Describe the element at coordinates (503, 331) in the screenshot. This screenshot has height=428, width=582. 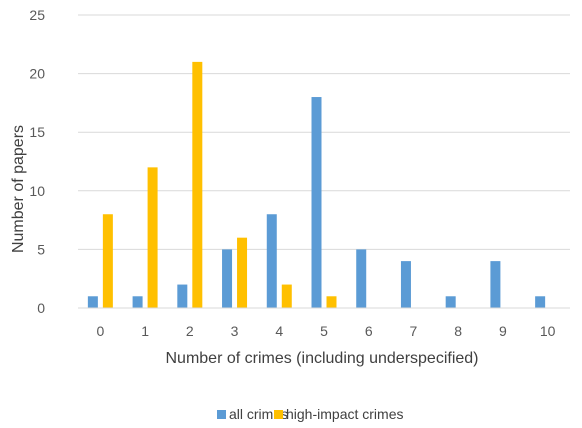
I see `x-tick-label: 9` at that location.